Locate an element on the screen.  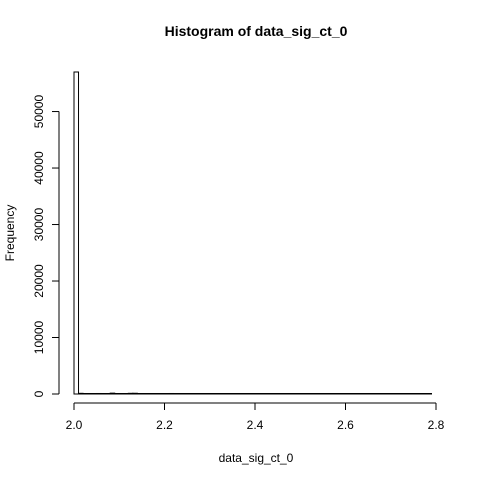
y-tick-label: 0 is located at coordinates (39, 393).